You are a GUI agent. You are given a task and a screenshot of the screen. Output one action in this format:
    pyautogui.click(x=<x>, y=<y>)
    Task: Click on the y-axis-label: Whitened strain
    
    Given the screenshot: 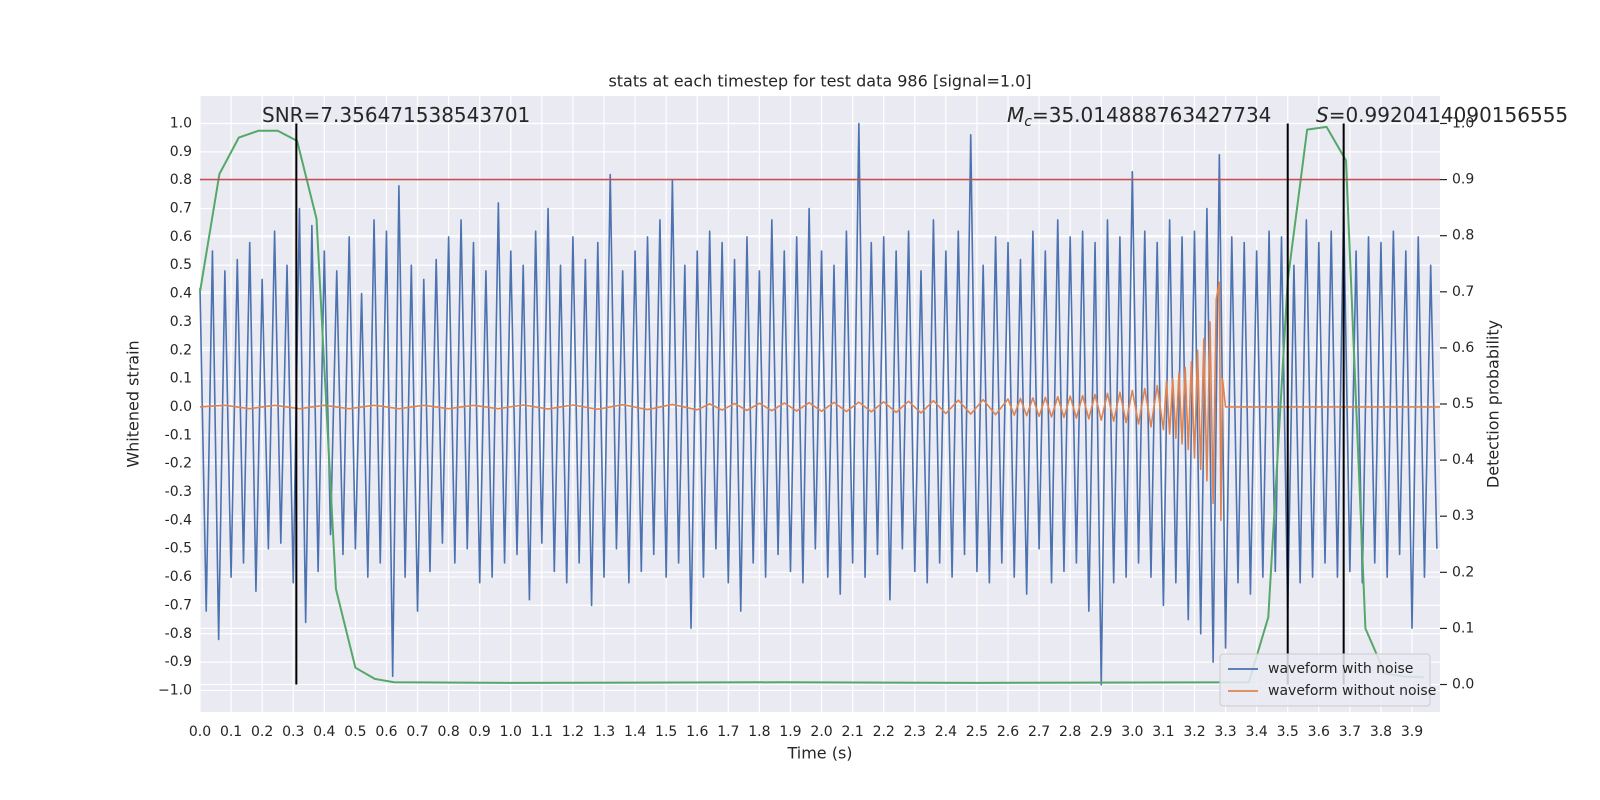 What is the action you would take?
    pyautogui.click(x=133, y=403)
    